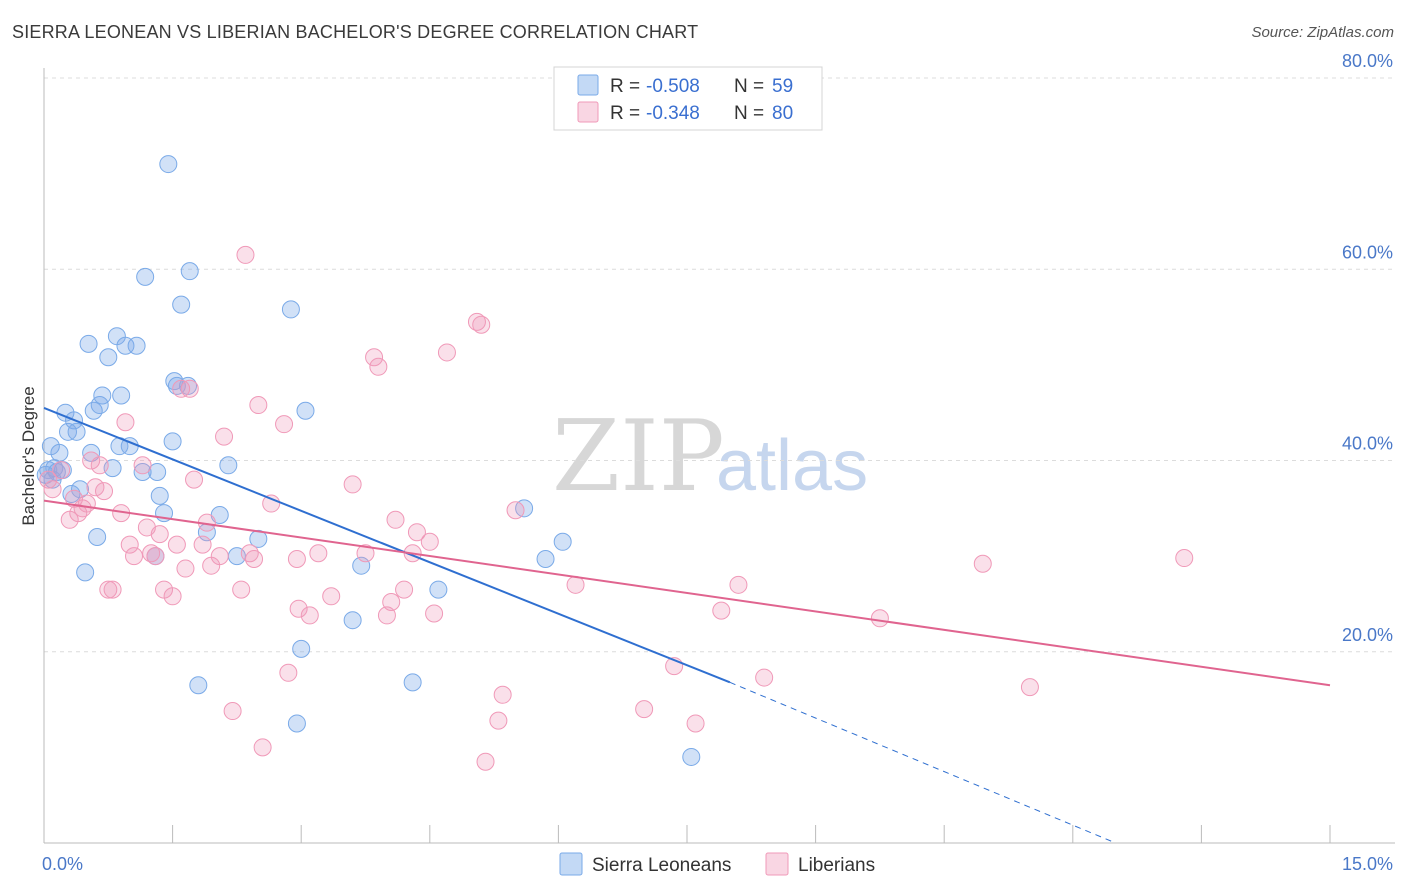 This screenshot has width=1406, height=892. What do you see at coordinates (1367, 252) in the screenshot?
I see `y-tick-label: 60.0%` at bounding box center [1367, 252].